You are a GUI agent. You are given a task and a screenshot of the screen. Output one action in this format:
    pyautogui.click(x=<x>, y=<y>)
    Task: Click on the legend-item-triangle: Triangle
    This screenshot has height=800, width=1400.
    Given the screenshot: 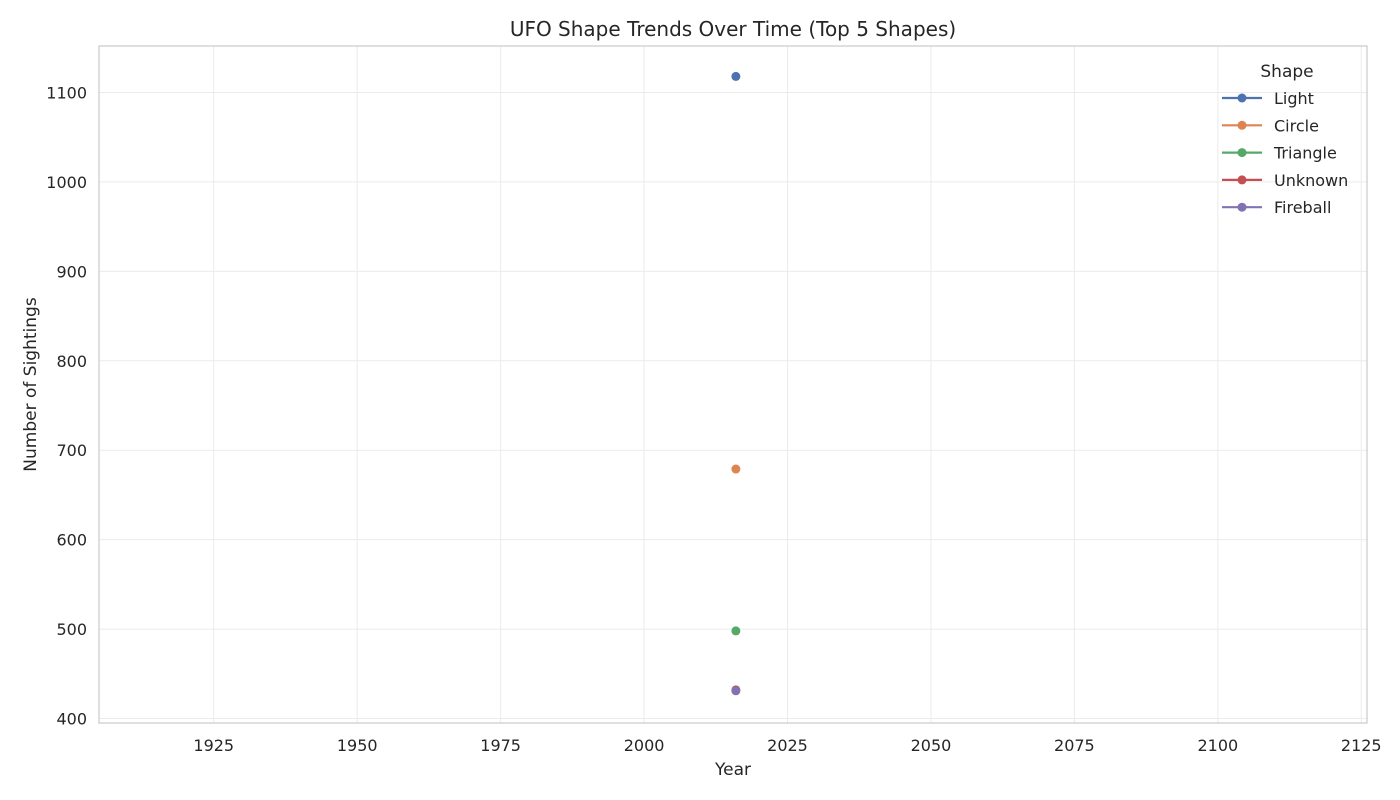 What is the action you would take?
    pyautogui.click(x=1279, y=153)
    